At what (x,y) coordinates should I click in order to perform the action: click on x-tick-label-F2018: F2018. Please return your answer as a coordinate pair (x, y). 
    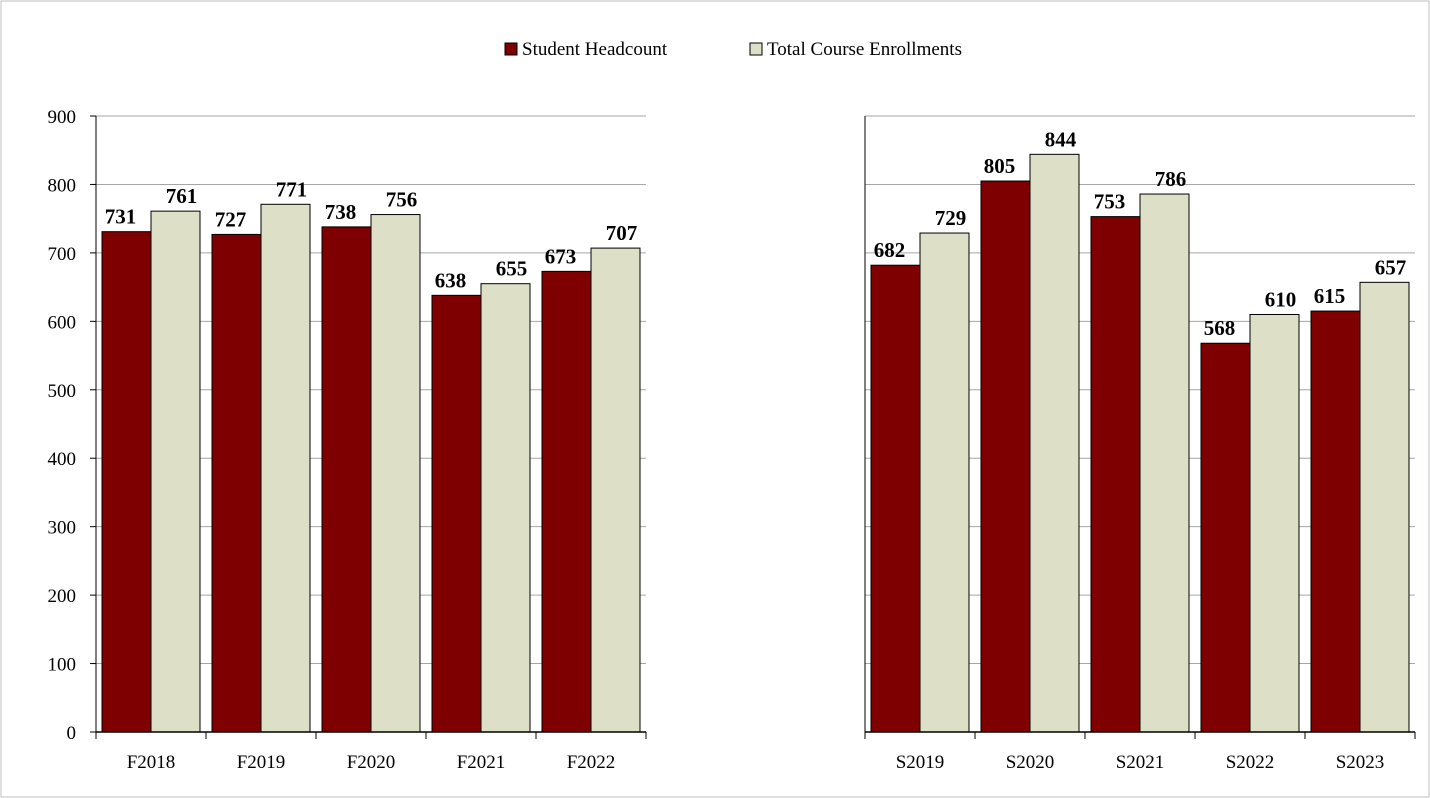
    Looking at the image, I should click on (151, 762).